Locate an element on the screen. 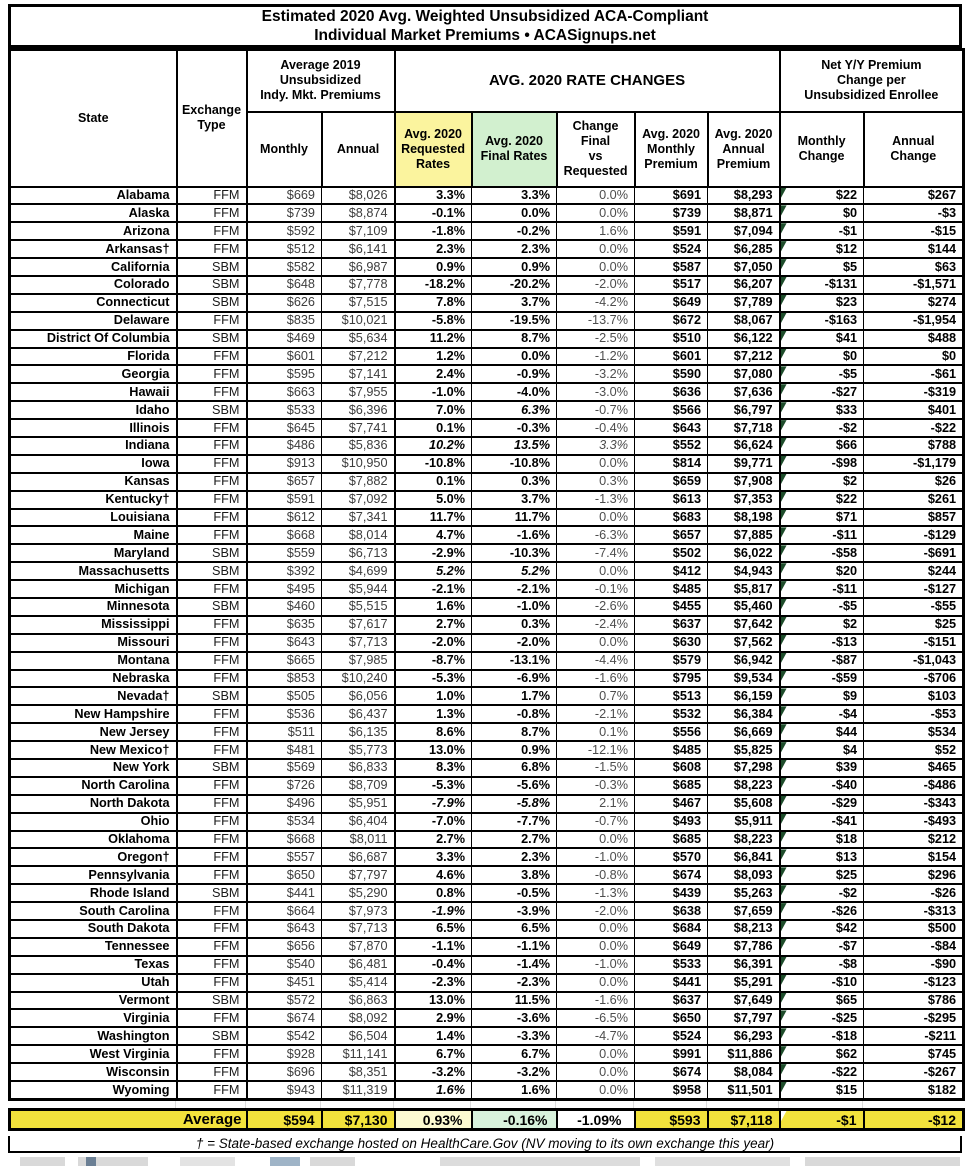  cell-final-rate: 13.5% is located at coordinates (514, 445).